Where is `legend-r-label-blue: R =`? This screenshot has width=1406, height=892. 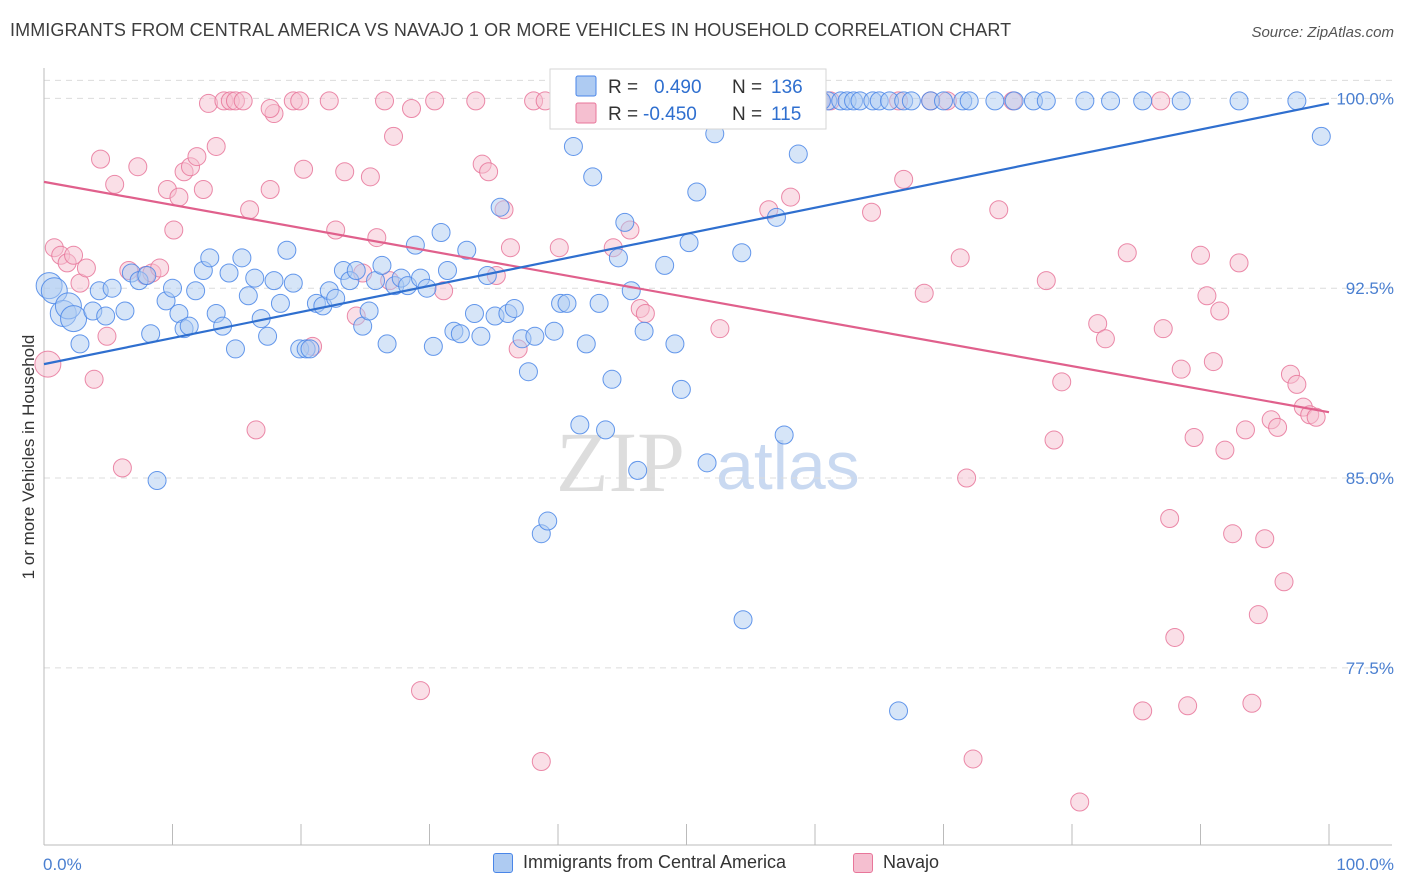
legend-r-label-blue: R = is located at coordinates (623, 87).